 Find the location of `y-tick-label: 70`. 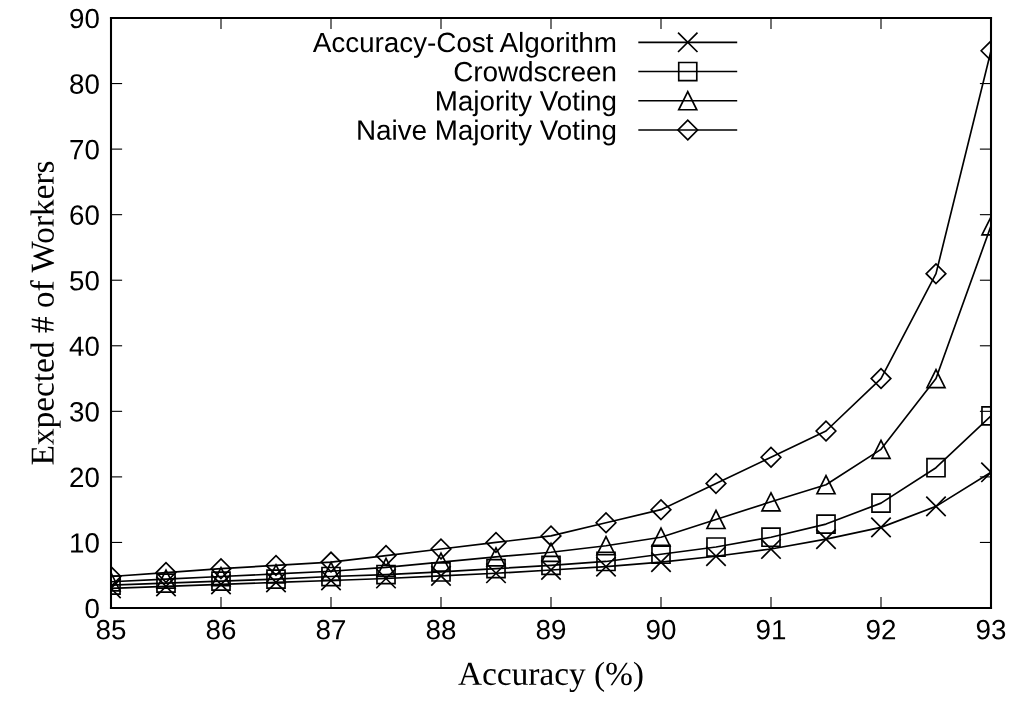

y-tick-label: 70 is located at coordinates (84, 149).